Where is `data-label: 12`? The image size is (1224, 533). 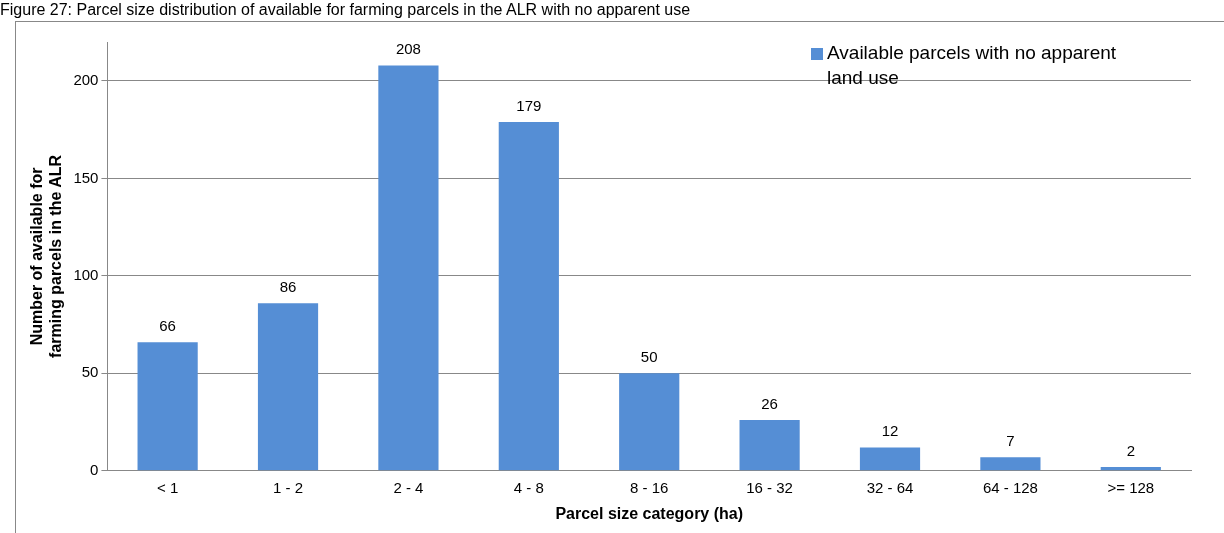 data-label: 12 is located at coordinates (890, 431).